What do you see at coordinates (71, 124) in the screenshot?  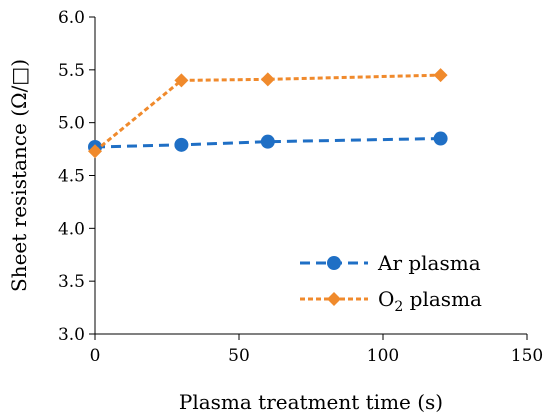 I see `y-tick-label: 5.0` at bounding box center [71, 124].